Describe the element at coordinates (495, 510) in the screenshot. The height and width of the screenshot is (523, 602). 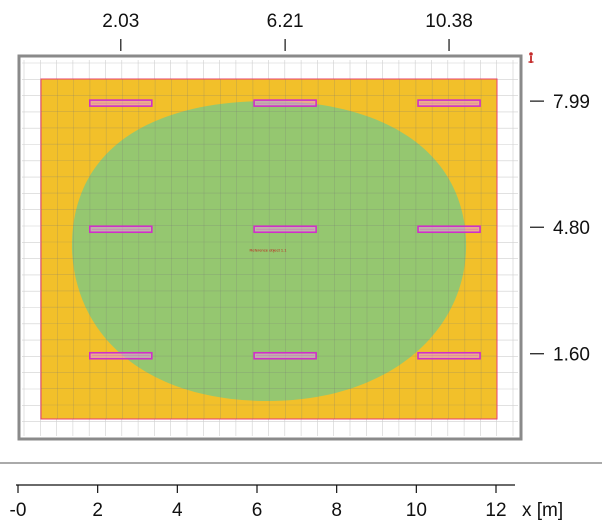
I see `x-tick-label-7: 12` at that location.